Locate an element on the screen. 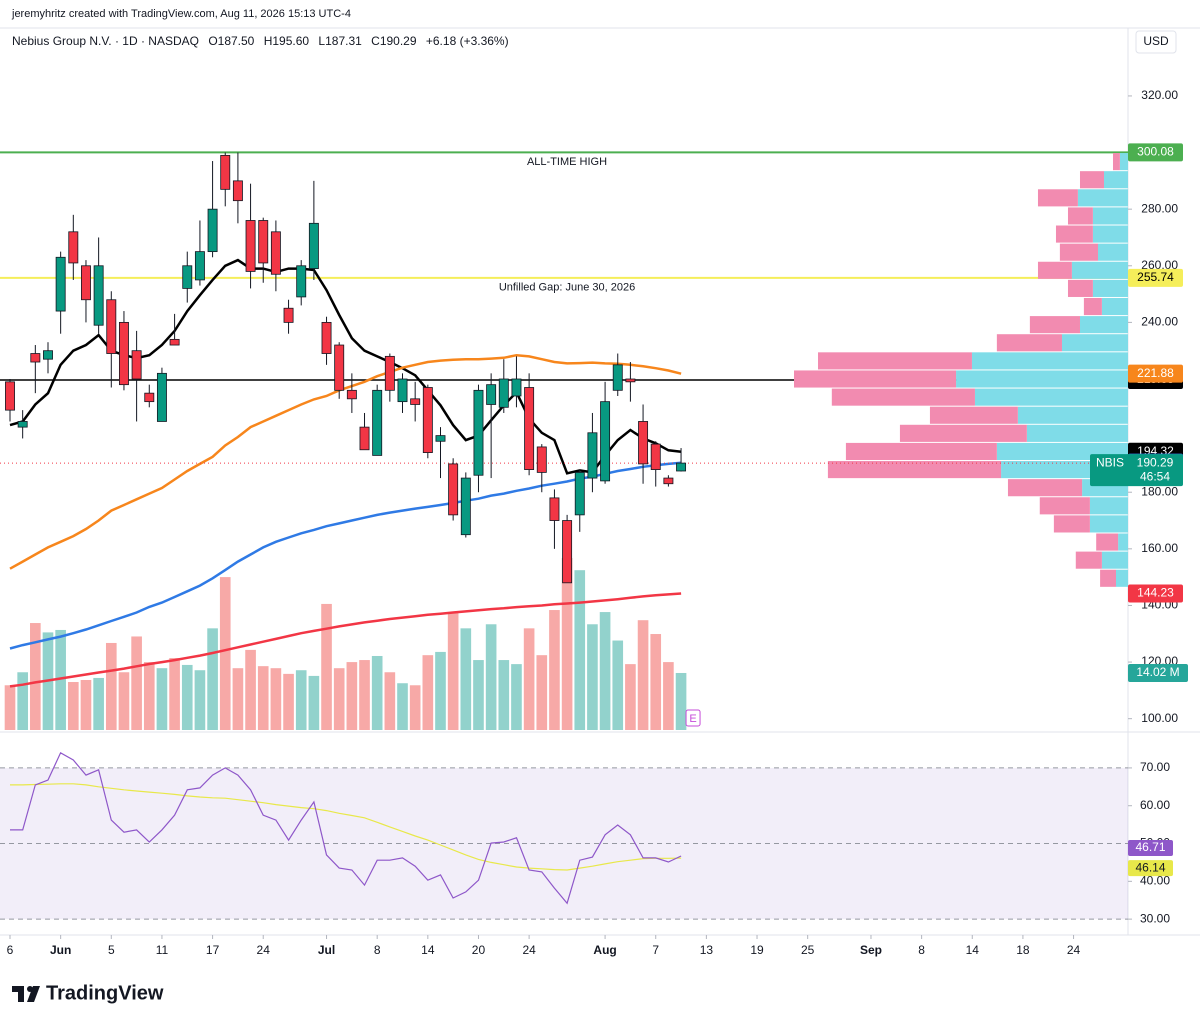 This screenshot has height=1022, width=1200. level-badge: 255.74 is located at coordinates (1155, 277).